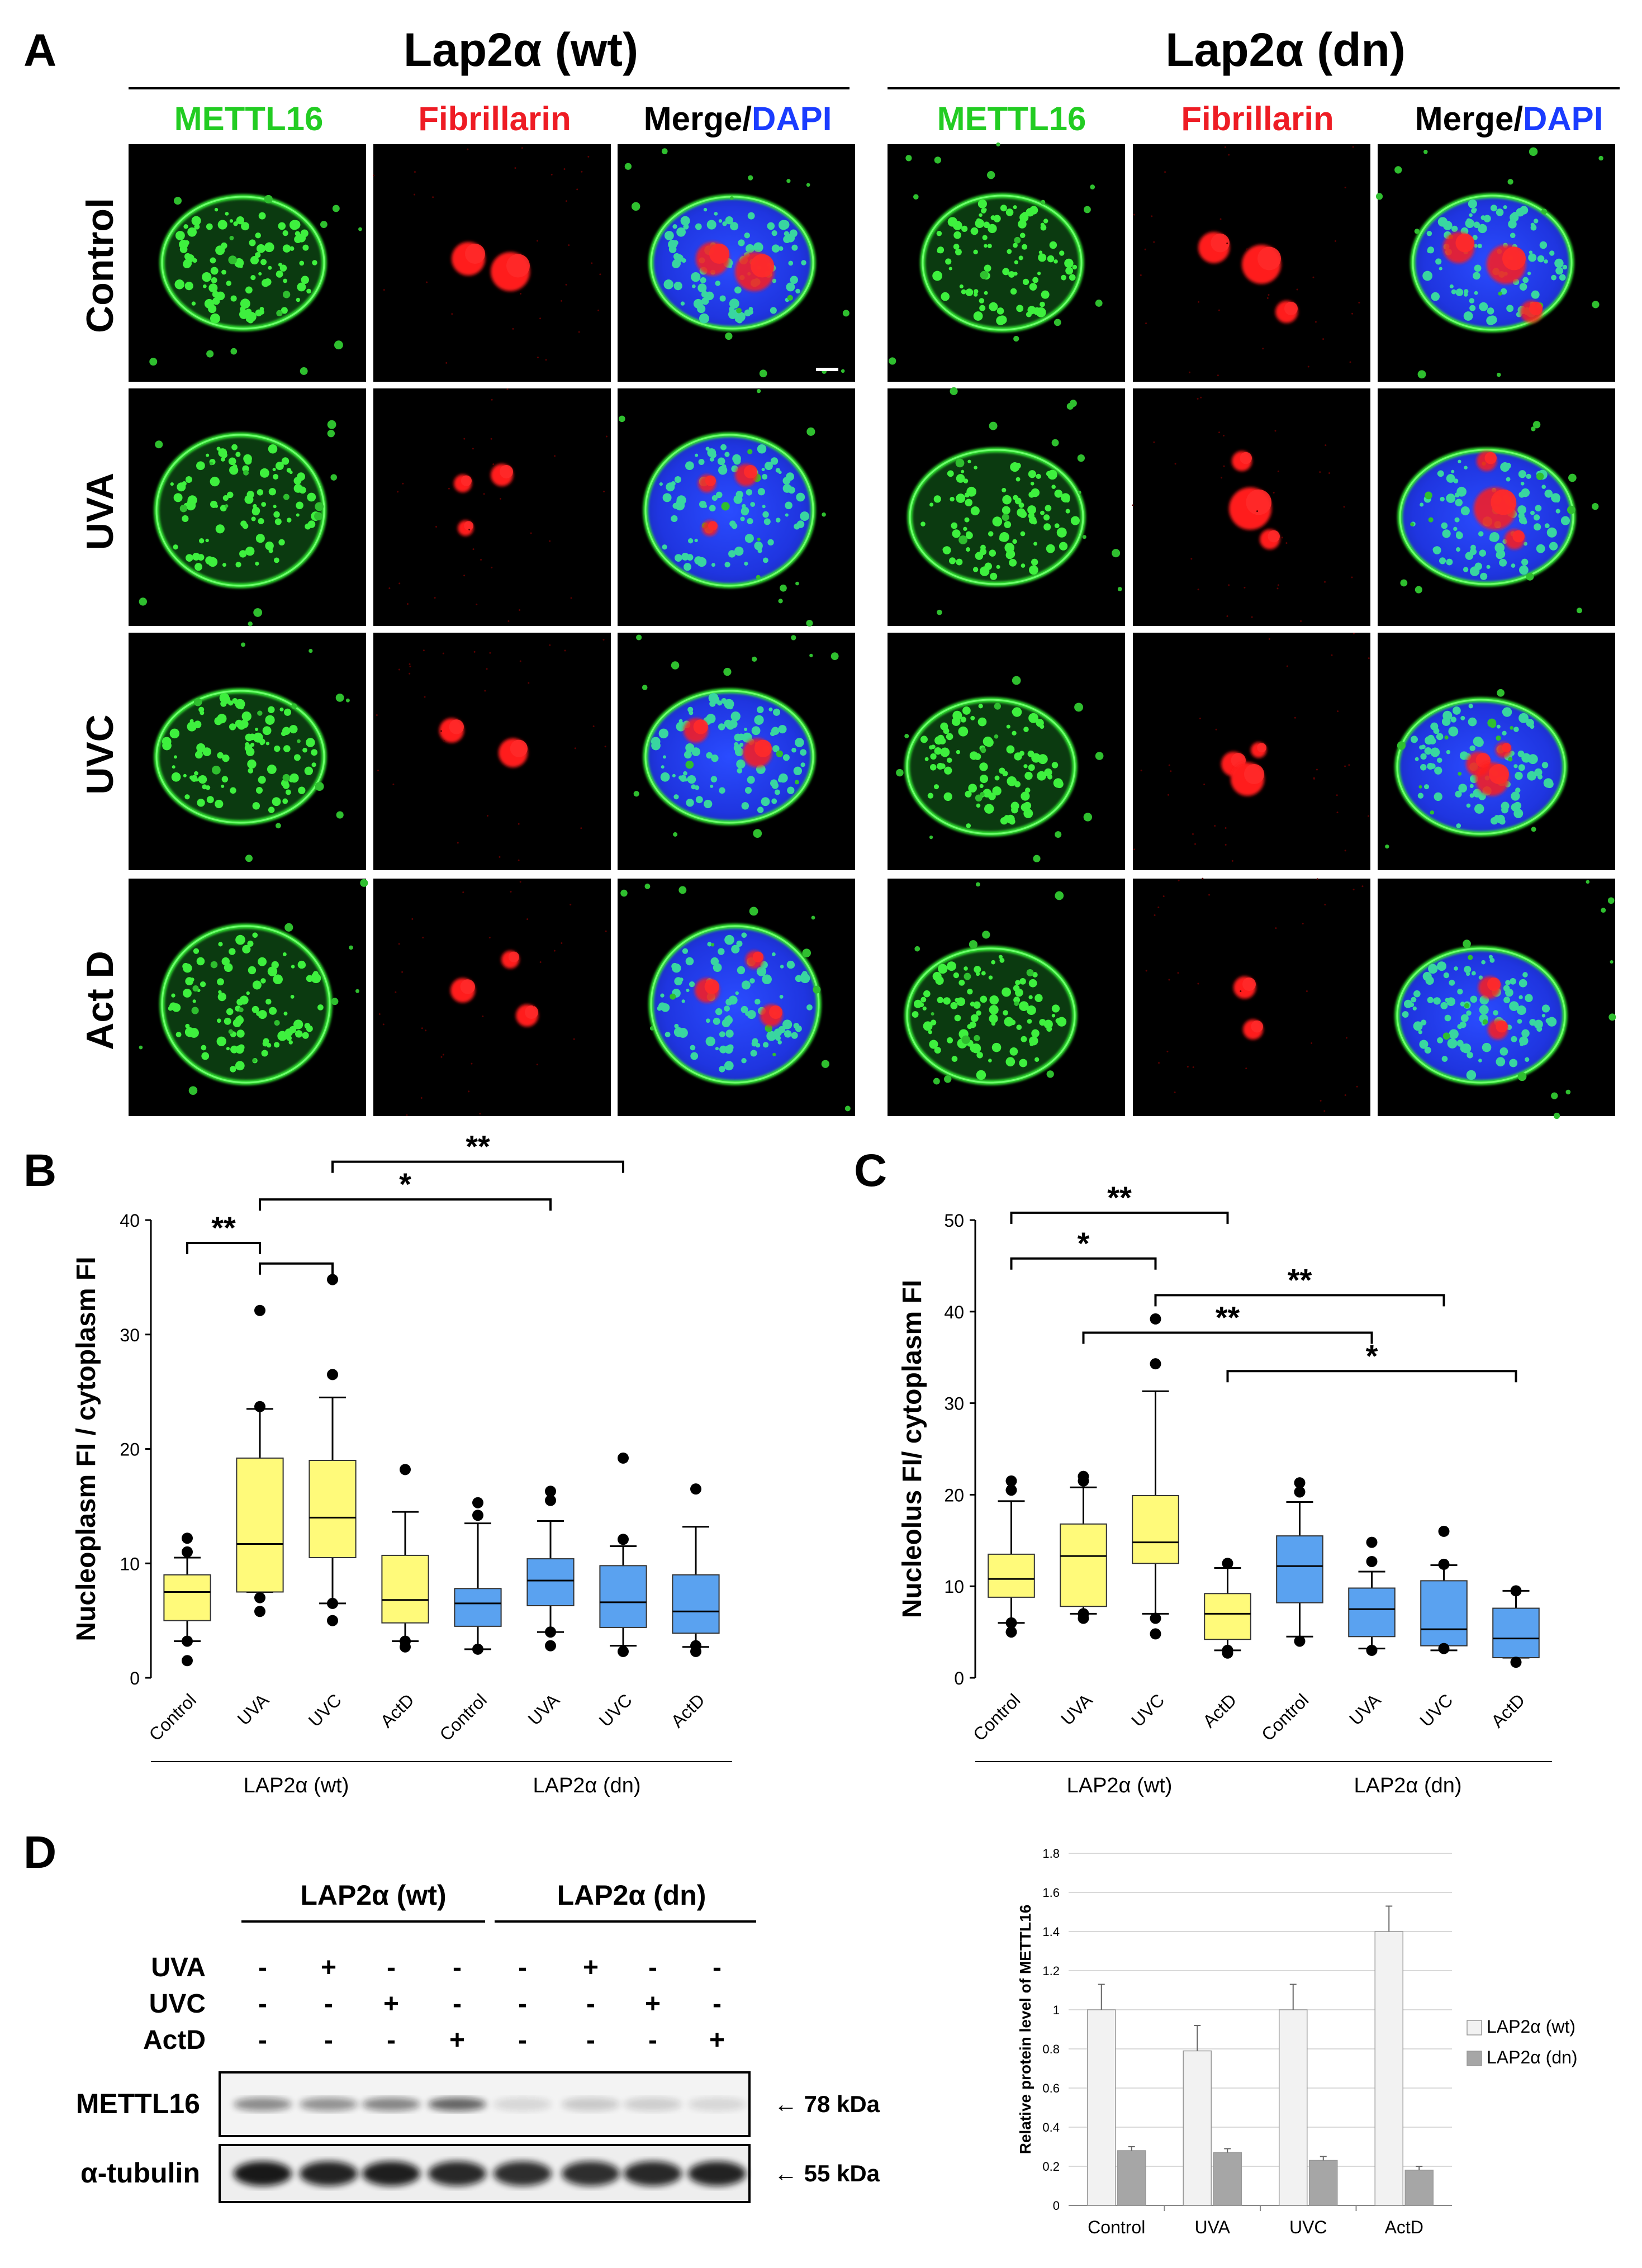 This screenshot has width=1642, height=2268. Describe the element at coordinates (138, 2103) in the screenshot. I see `band-label: METTL16` at that location.